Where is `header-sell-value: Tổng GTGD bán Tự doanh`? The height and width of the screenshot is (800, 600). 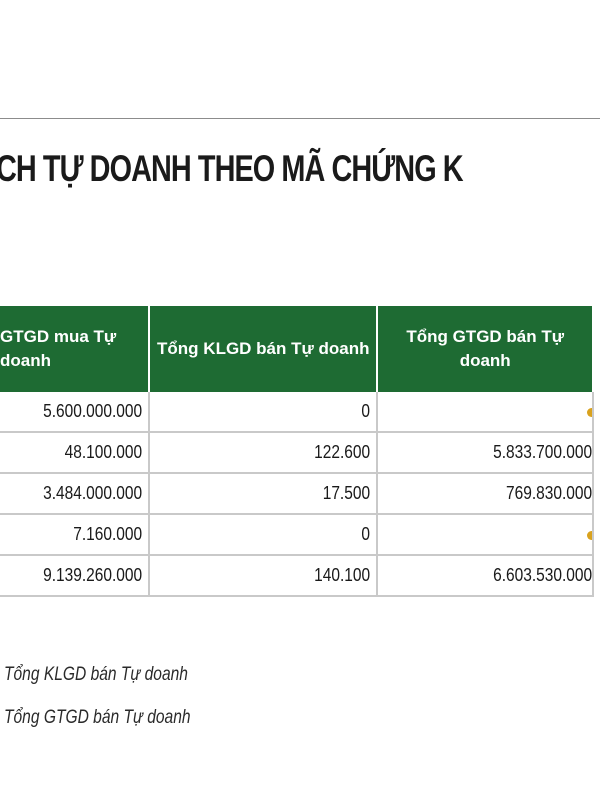
header-sell-value: Tổng GTGD bán Tự doanh is located at coordinates (485, 349).